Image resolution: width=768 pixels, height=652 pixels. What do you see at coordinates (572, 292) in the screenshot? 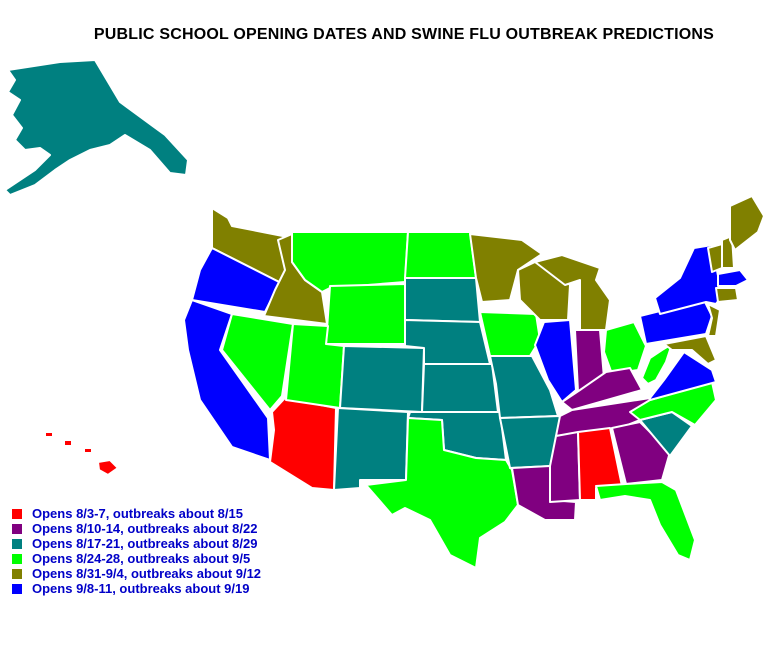
I see `state-michigan` at bounding box center [572, 292].